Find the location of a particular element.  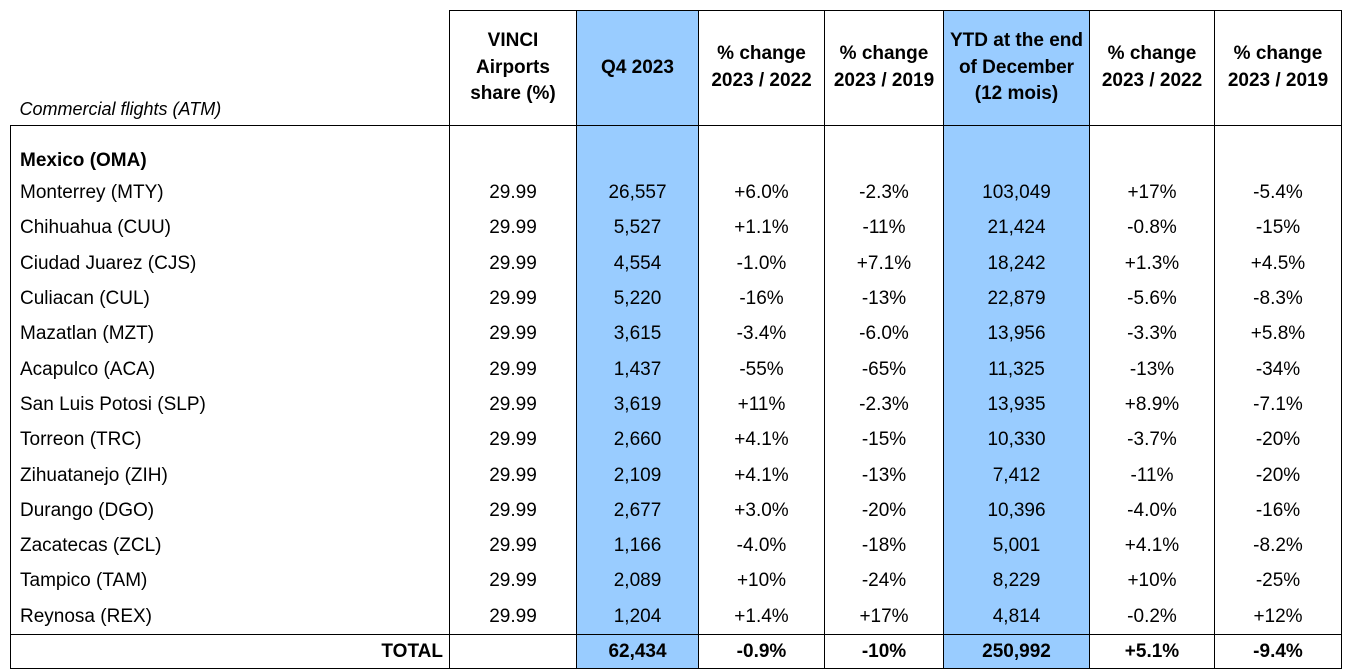

header-q4-change-2019: % change 2023 / 2019 is located at coordinates (884, 68).